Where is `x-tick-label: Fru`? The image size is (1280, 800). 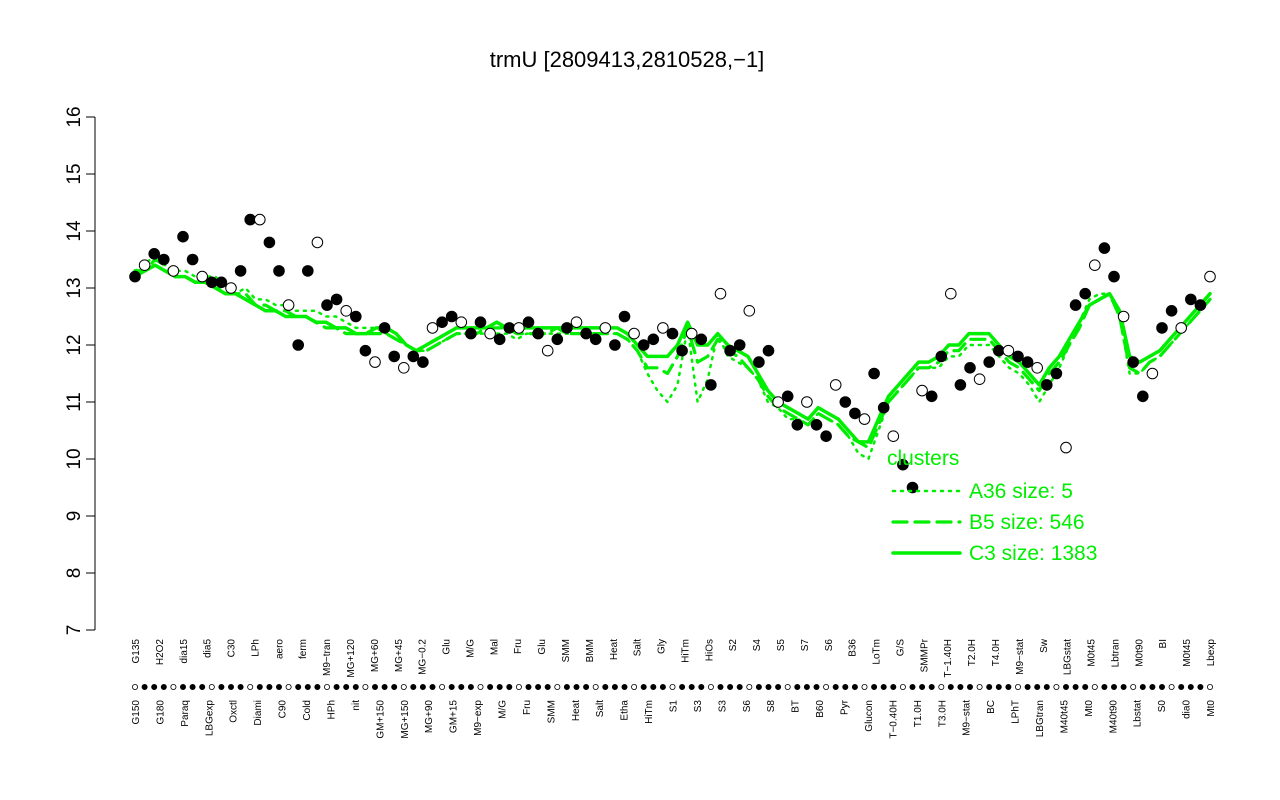
x-tick-label: Fru is located at coordinates (518, 646).